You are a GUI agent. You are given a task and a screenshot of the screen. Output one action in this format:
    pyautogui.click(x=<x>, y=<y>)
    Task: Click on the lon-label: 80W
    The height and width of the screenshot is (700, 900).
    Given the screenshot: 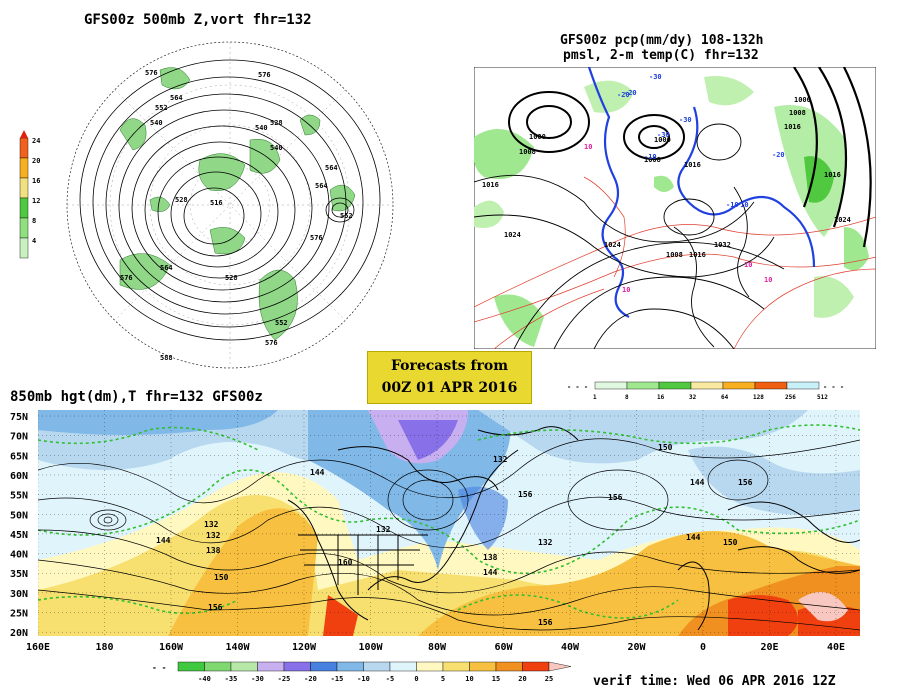 What is the action you would take?
    pyautogui.click(x=437, y=647)
    